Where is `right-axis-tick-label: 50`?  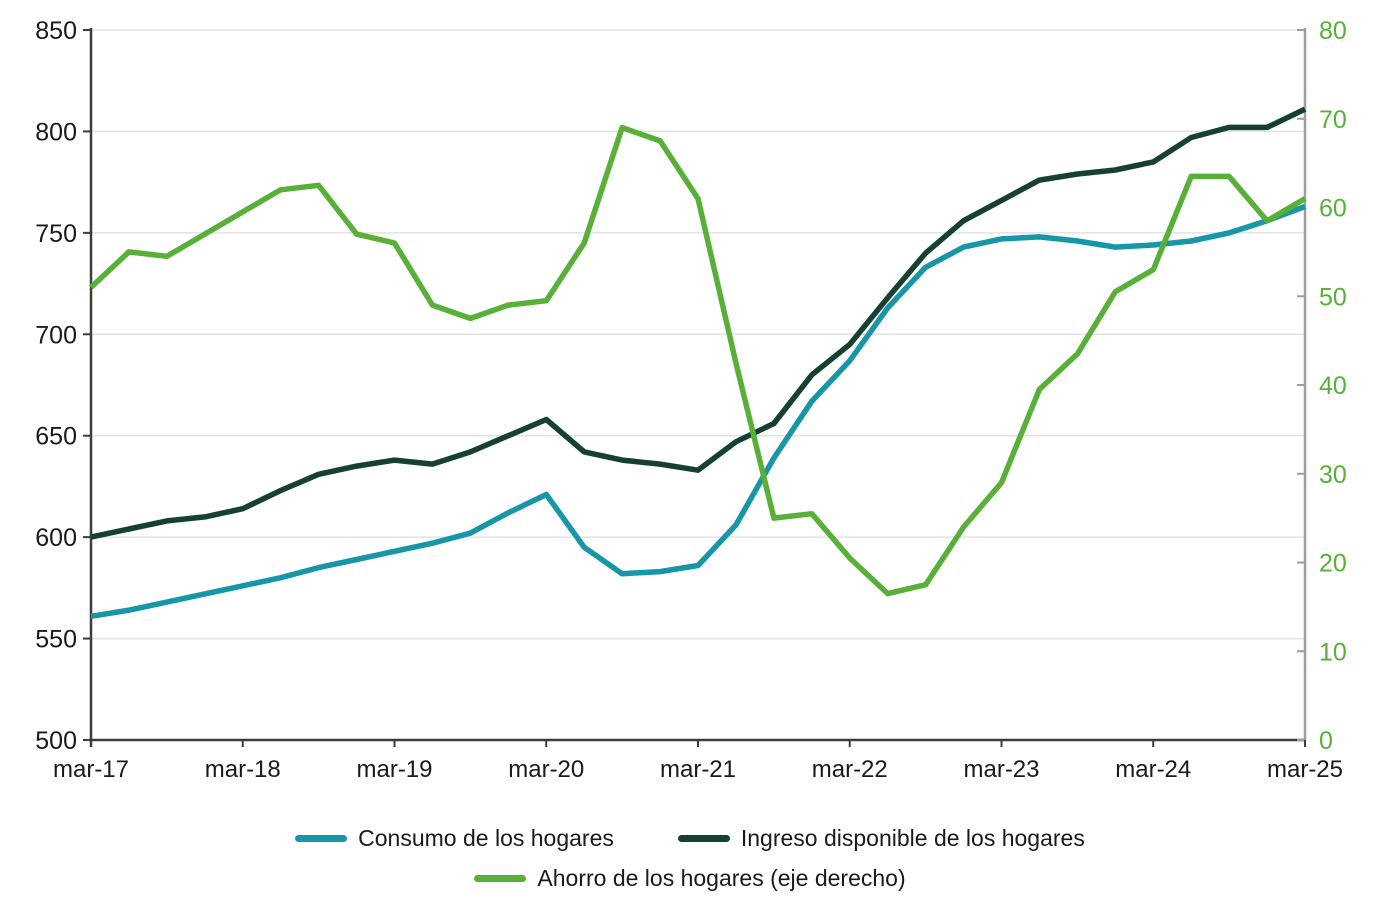 right-axis-tick-label: 50 is located at coordinates (1333, 297).